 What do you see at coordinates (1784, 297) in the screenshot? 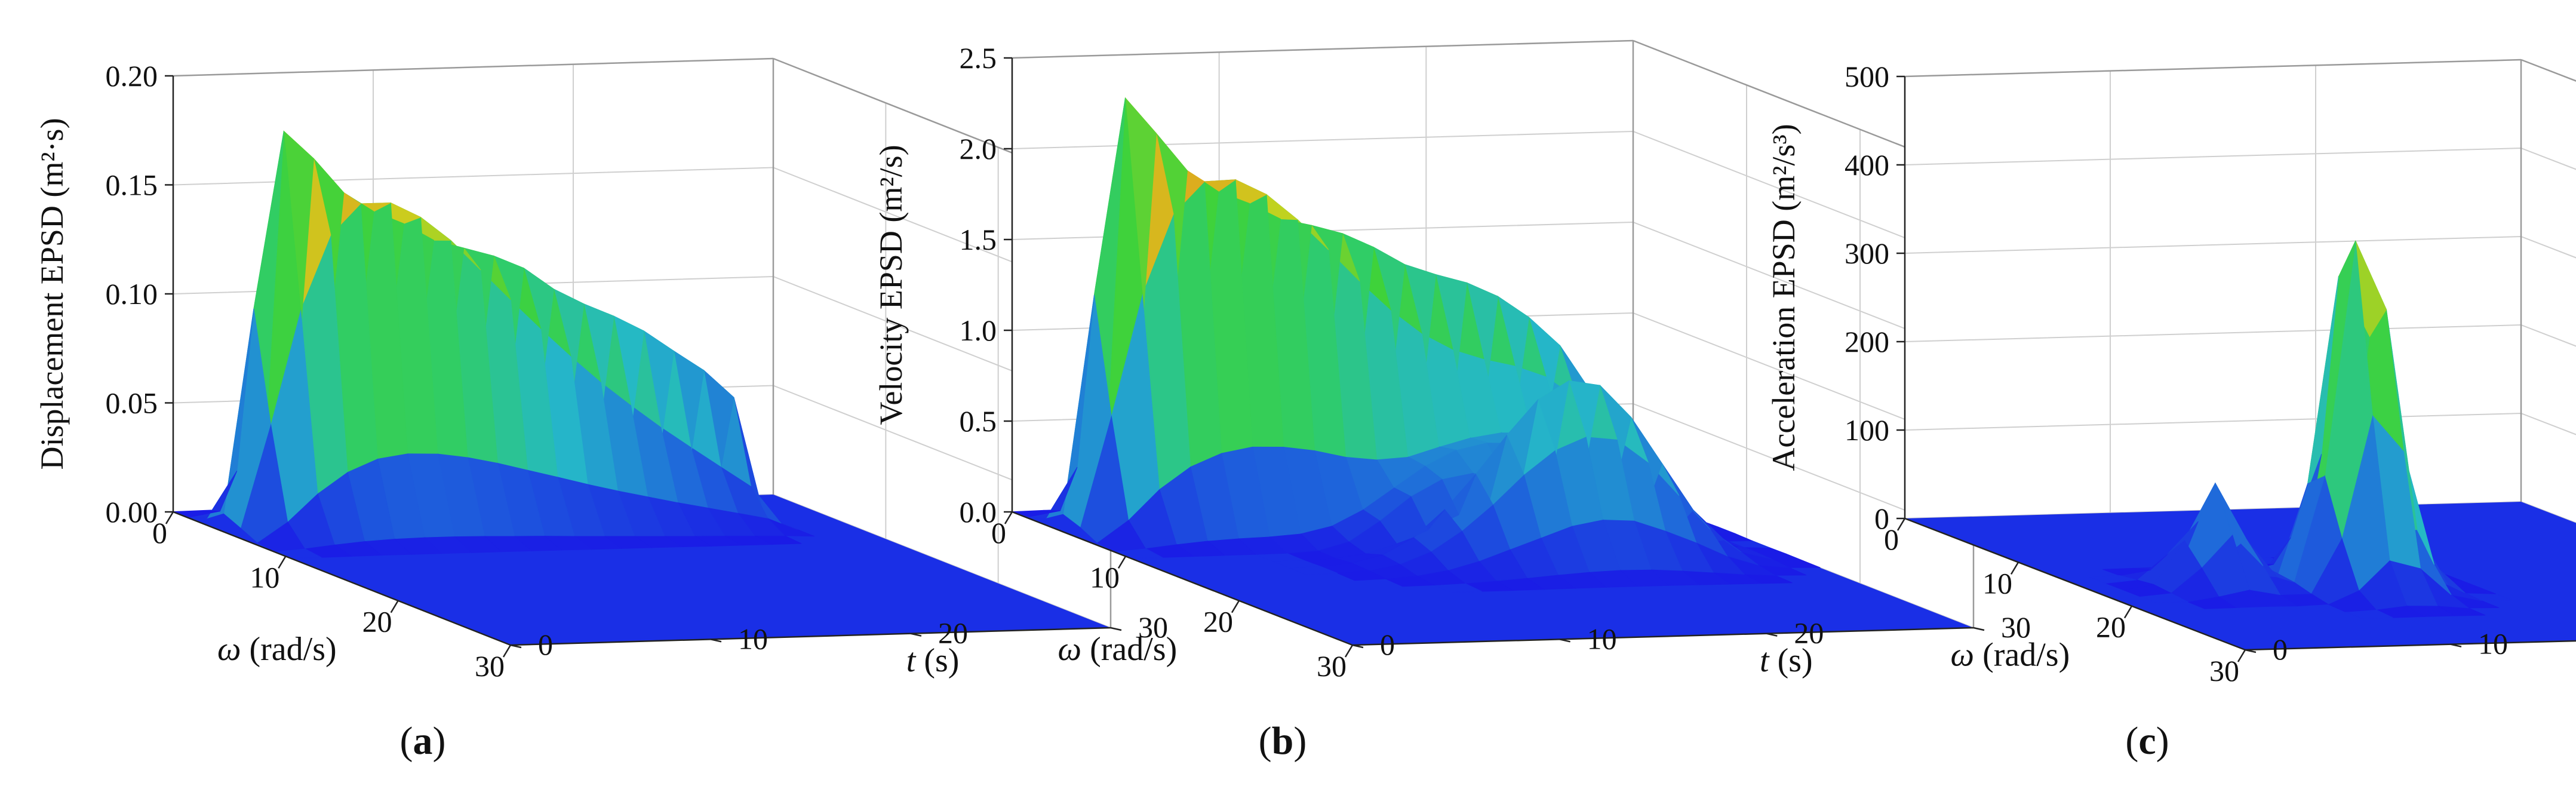
I see `z-axis-label: Acceleration EPSD (m²/s³)` at bounding box center [1784, 297].